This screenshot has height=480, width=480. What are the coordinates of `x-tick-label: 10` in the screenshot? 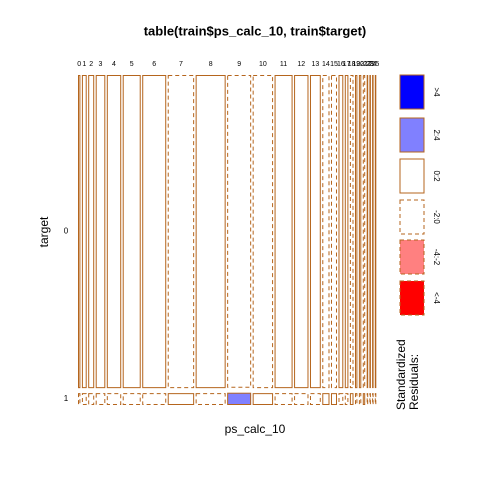 It's located at (263, 64).